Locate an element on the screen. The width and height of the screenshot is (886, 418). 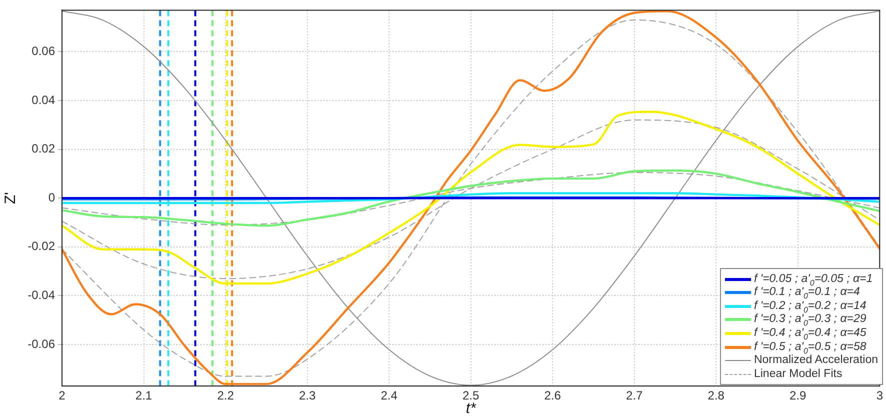
x-tick-label: 3 is located at coordinates (880, 395).